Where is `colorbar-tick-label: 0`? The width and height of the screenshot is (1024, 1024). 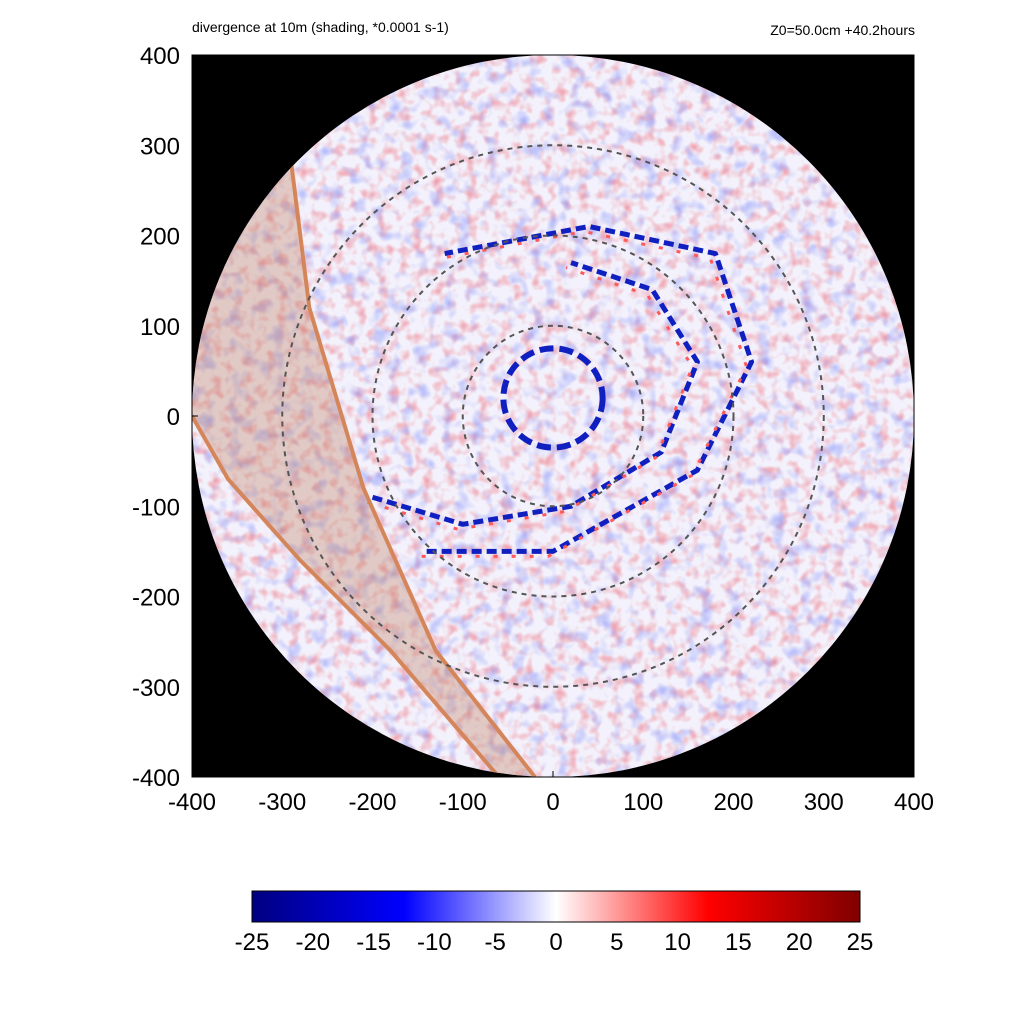
colorbar-tick-label: 0 is located at coordinates (555, 942).